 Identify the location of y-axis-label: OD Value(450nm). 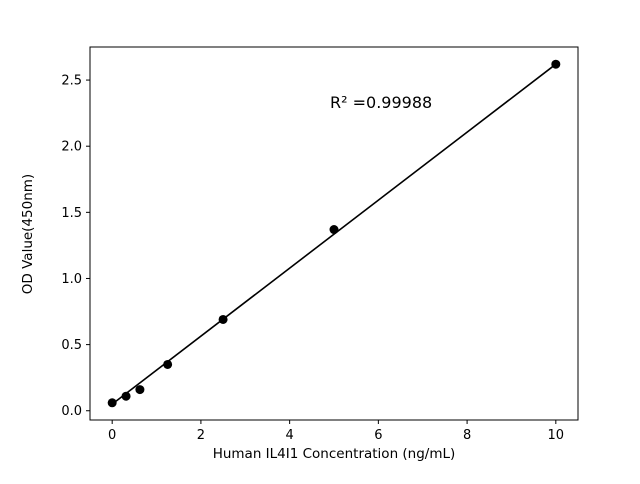
(28, 234).